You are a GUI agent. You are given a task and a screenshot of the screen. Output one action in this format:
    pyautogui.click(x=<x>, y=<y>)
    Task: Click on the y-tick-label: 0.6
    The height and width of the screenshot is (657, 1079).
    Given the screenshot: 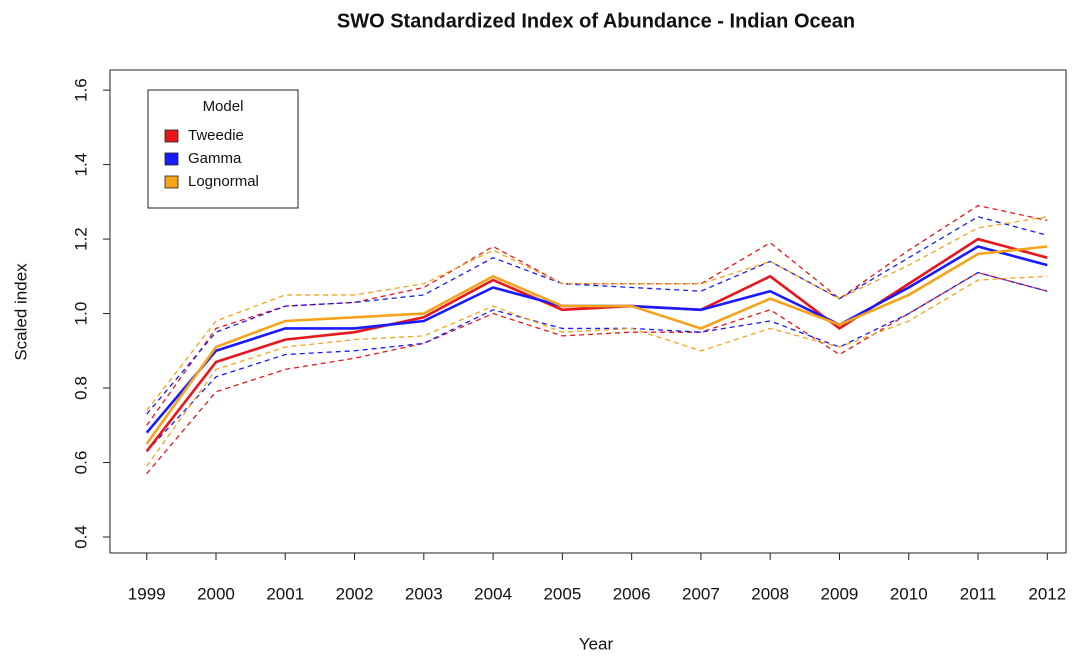 What is the action you would take?
    pyautogui.click(x=80, y=463)
    